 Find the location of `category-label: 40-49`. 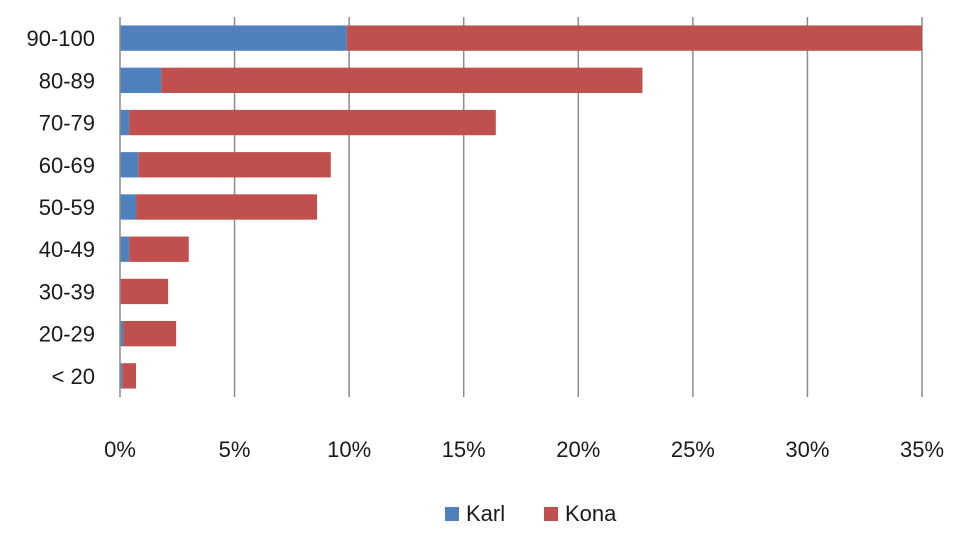

category-label: 40-49 is located at coordinates (67, 249).